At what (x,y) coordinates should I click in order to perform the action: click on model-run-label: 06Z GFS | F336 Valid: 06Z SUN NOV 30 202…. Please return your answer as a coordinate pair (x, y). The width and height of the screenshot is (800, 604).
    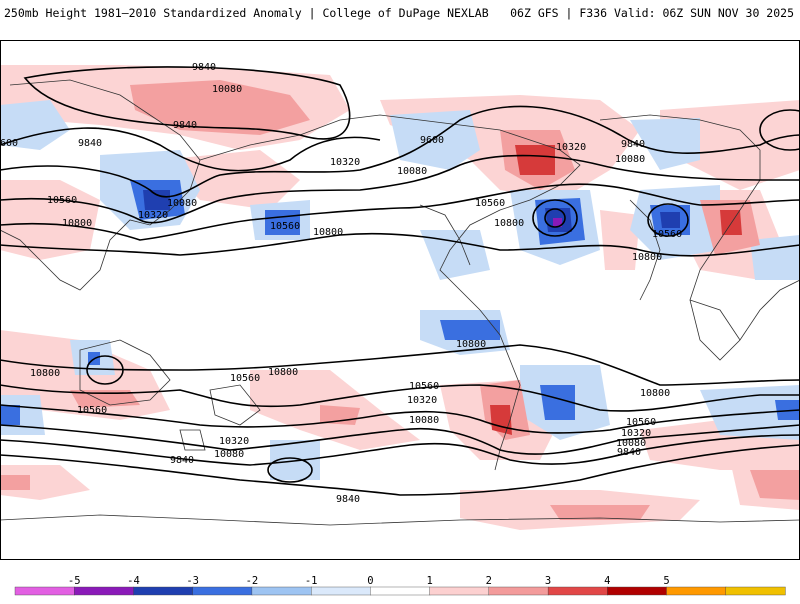
    Looking at the image, I should click on (652, 13).